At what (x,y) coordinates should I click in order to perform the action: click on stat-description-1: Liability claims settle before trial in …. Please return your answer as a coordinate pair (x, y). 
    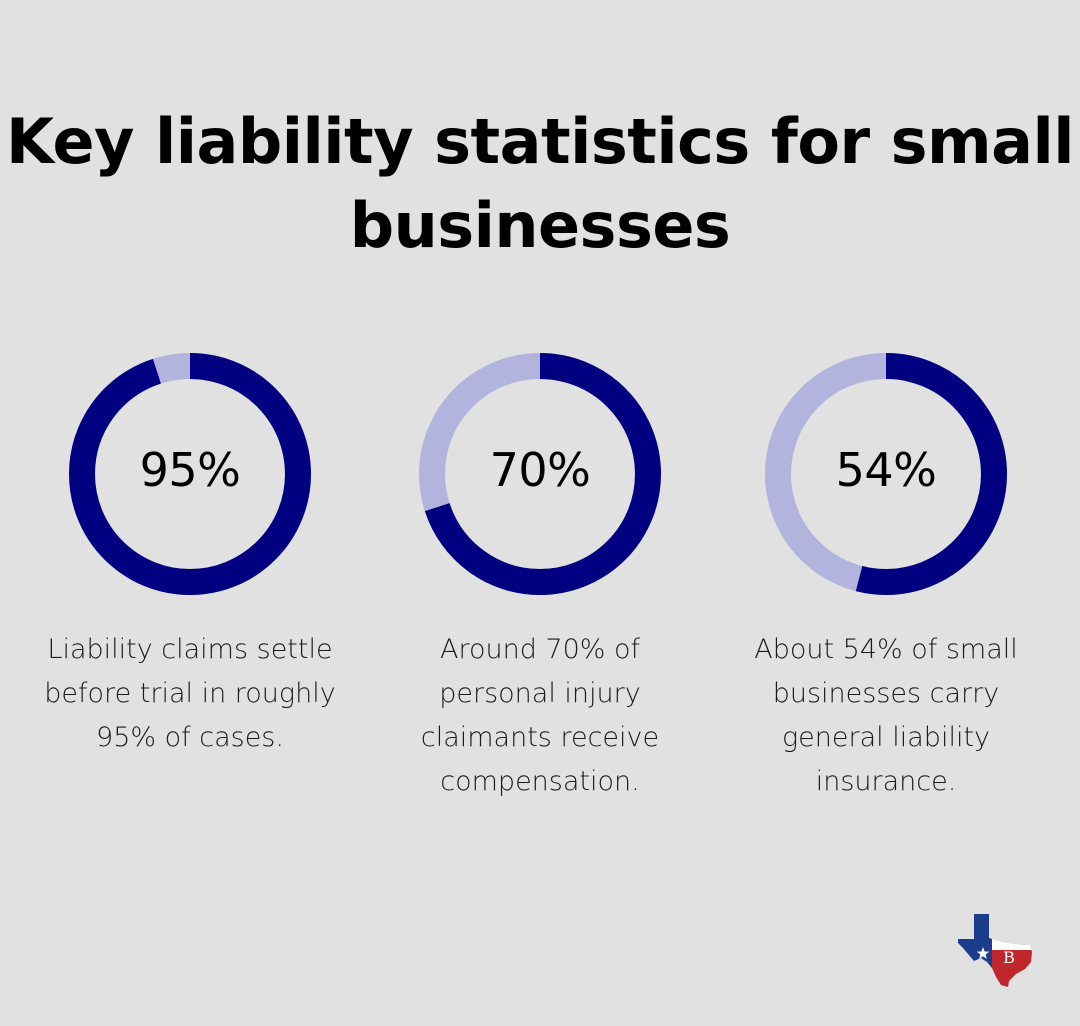
    Looking at the image, I should click on (190, 693).